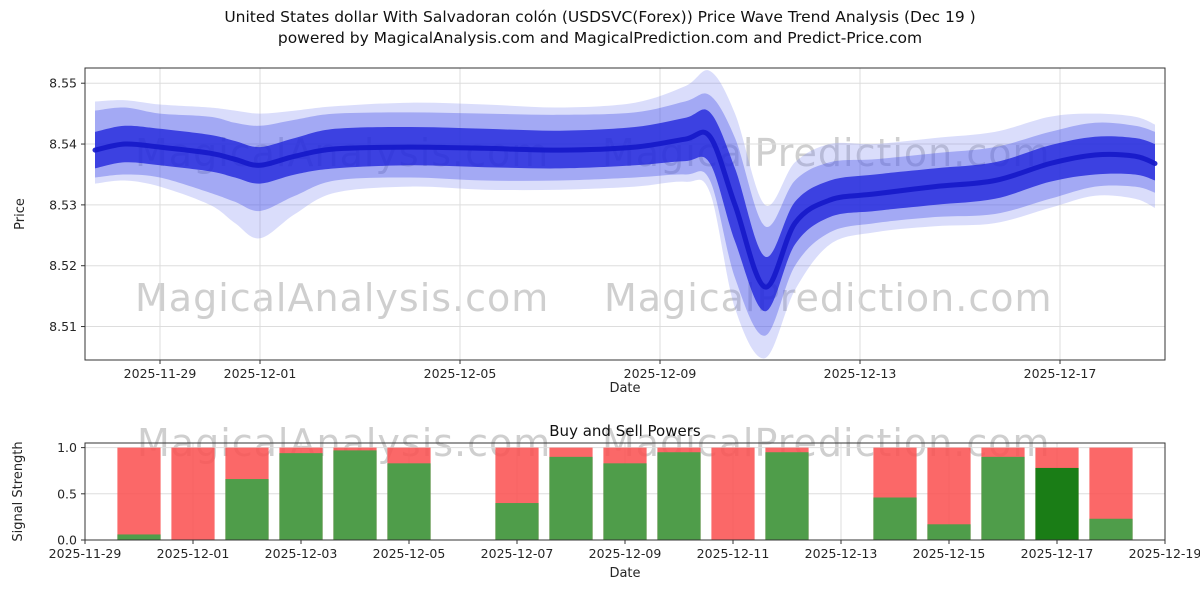 The image size is (1200, 600). What do you see at coordinates (63, 204) in the screenshot?
I see `y-tick-label: 8.53` at bounding box center [63, 204].